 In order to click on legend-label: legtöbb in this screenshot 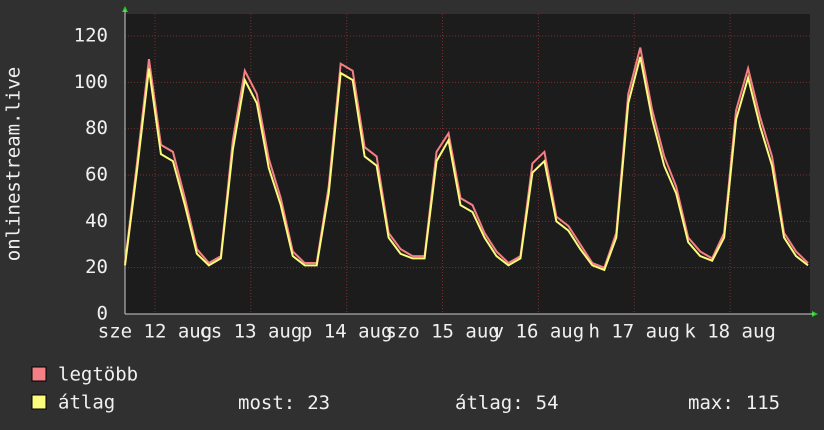, I will do `click(98, 375)`.